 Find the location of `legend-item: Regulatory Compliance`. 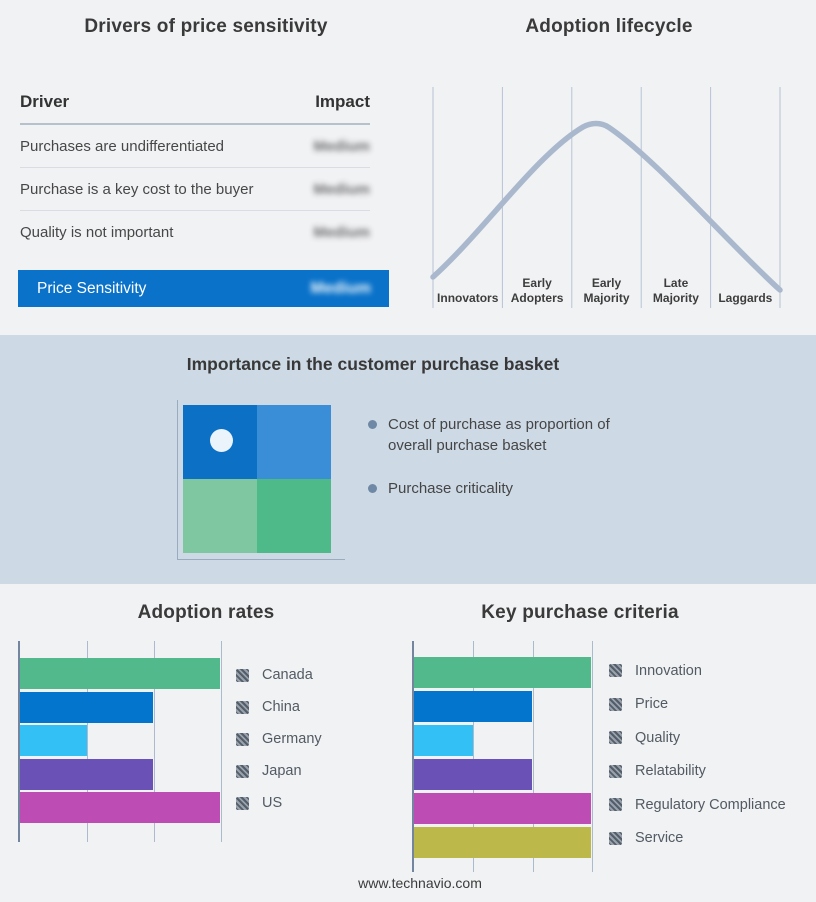

legend-item: Regulatory Compliance is located at coordinates (697, 805).